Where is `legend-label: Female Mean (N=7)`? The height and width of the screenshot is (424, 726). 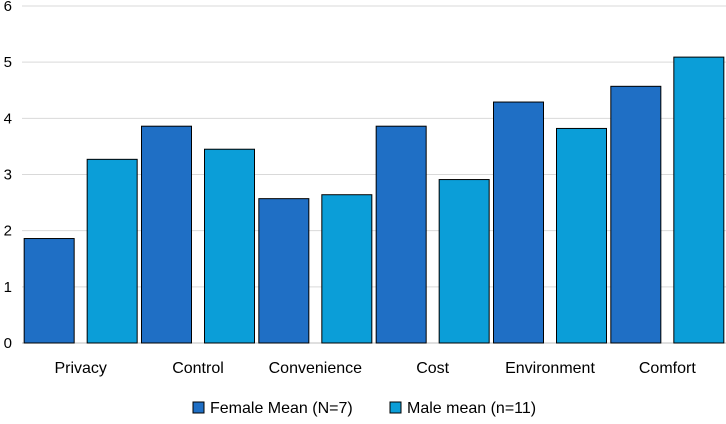
legend-label: Female Mean (N=7) is located at coordinates (281, 408).